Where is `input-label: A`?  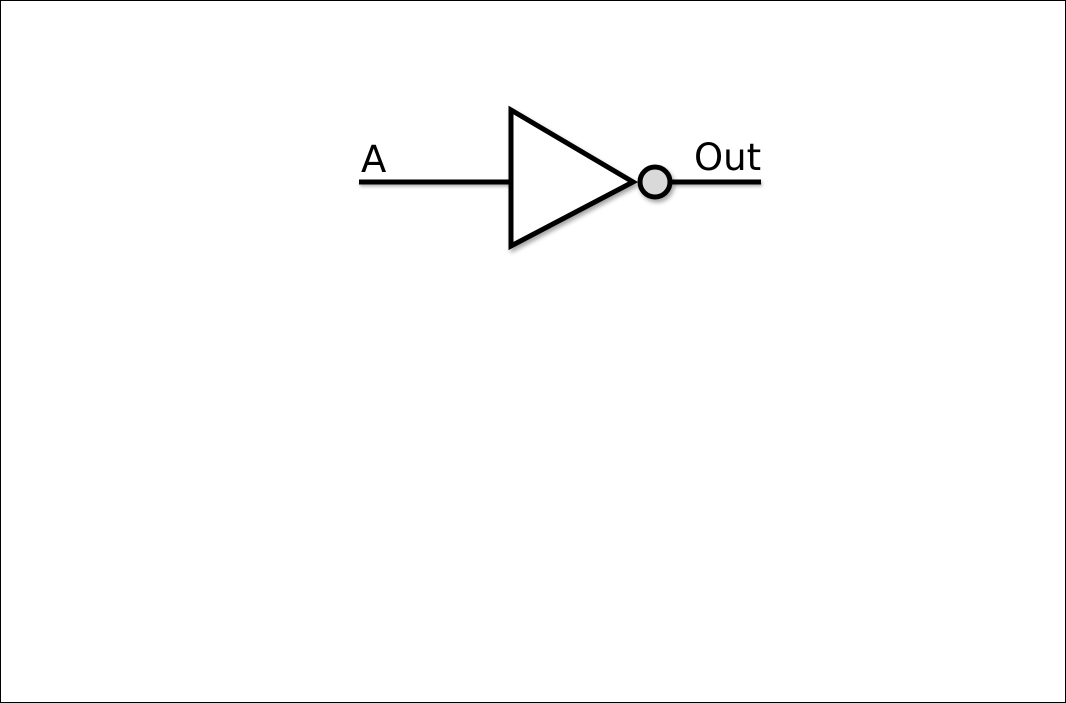 input-label: A is located at coordinates (374, 159).